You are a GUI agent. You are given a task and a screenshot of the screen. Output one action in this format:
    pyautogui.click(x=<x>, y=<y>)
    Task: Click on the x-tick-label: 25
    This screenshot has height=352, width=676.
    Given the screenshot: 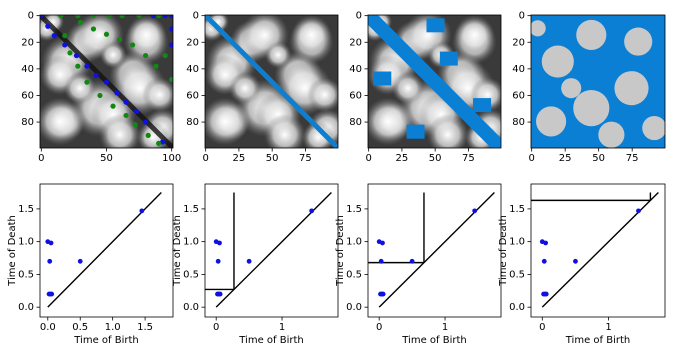 What is the action you would take?
    pyautogui.click(x=565, y=158)
    